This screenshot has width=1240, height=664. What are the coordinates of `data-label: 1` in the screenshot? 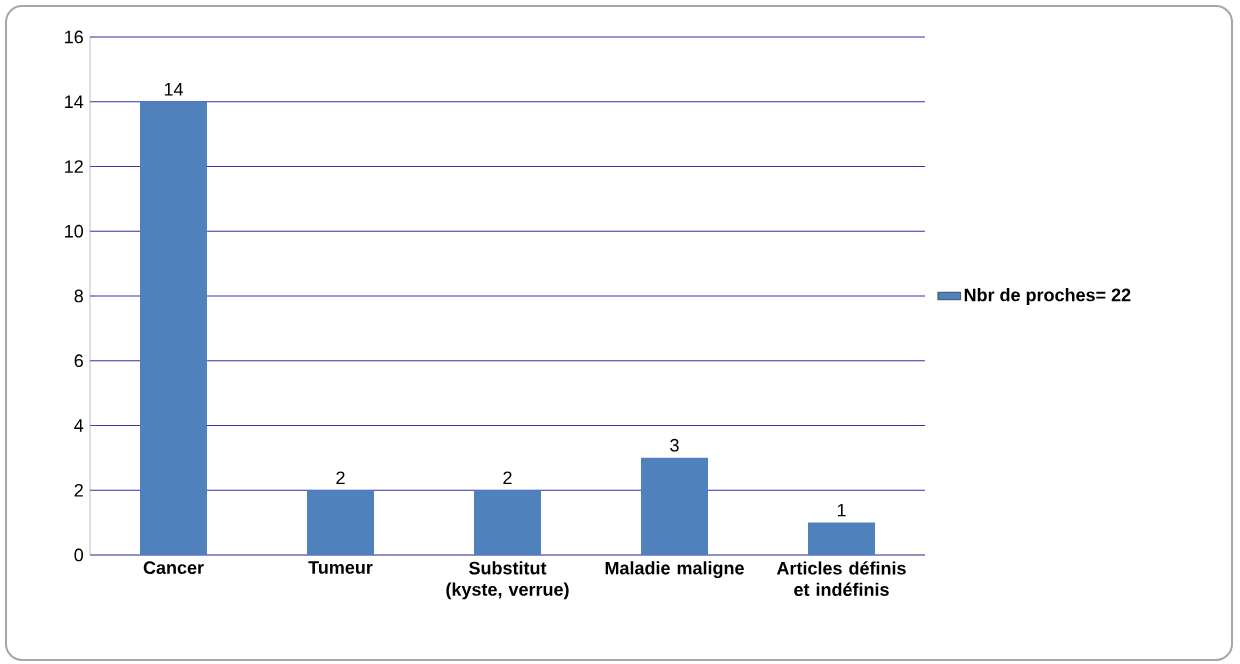 It's located at (841, 510).